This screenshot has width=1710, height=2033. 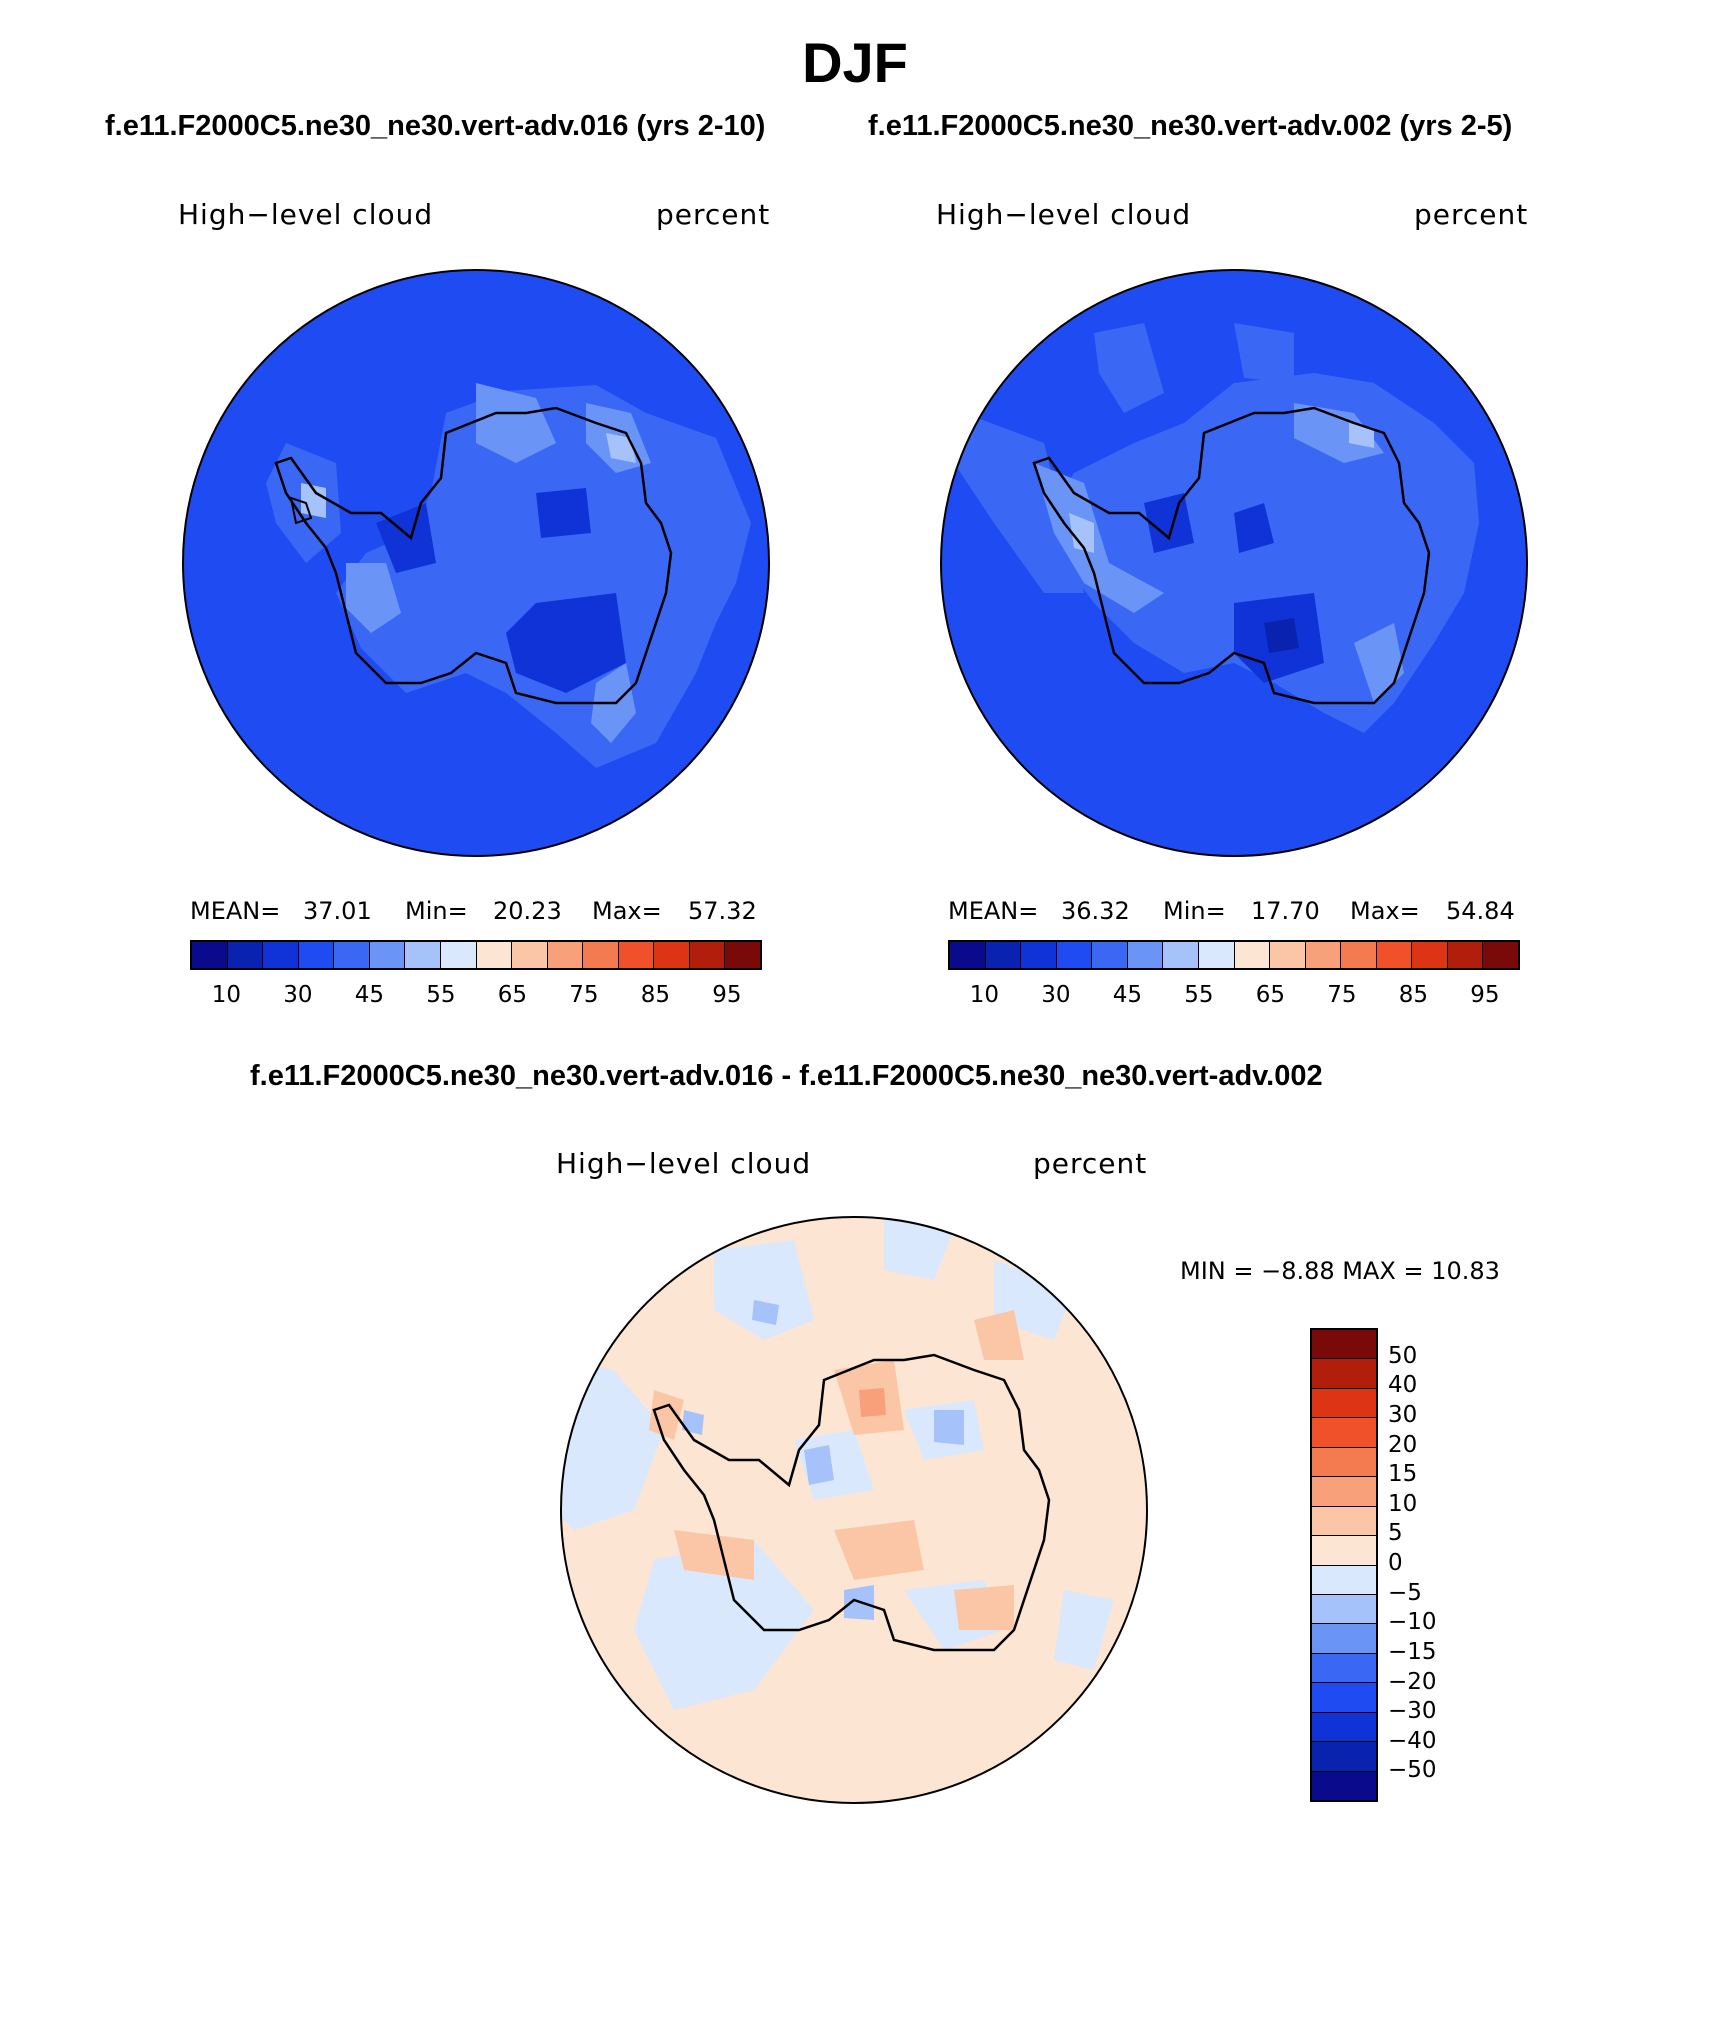 What do you see at coordinates (1412, 1711) in the screenshot?
I see `colorbar-tick-label: −30` at bounding box center [1412, 1711].